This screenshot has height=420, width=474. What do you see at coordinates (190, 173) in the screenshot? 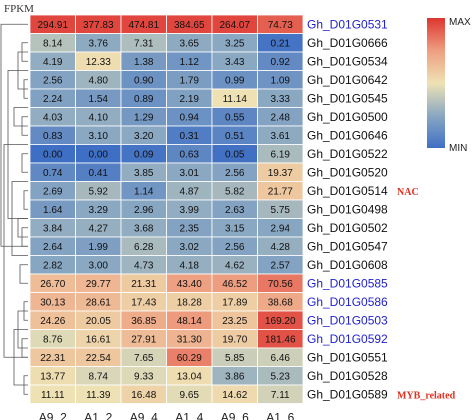
I see `heatmap-cell-value: 3.01` at bounding box center [190, 173].